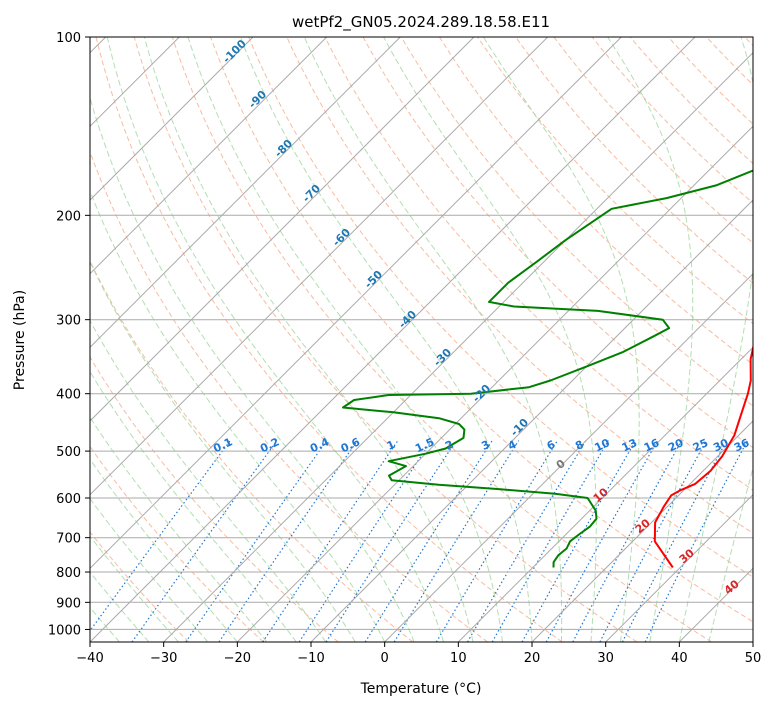 The width and height of the screenshot is (775, 708). Describe the element at coordinates (407, 319) in the screenshot. I see `isotherm-value-label: -40` at that location.